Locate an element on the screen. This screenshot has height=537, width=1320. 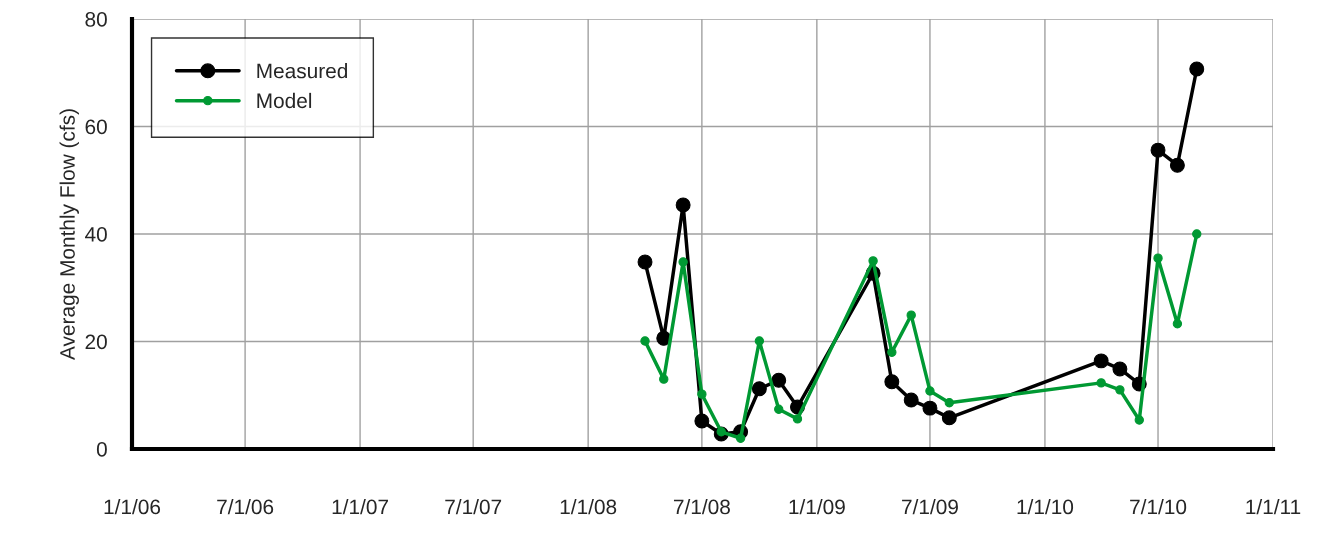
y-tick-label: 20 is located at coordinates (96, 342).